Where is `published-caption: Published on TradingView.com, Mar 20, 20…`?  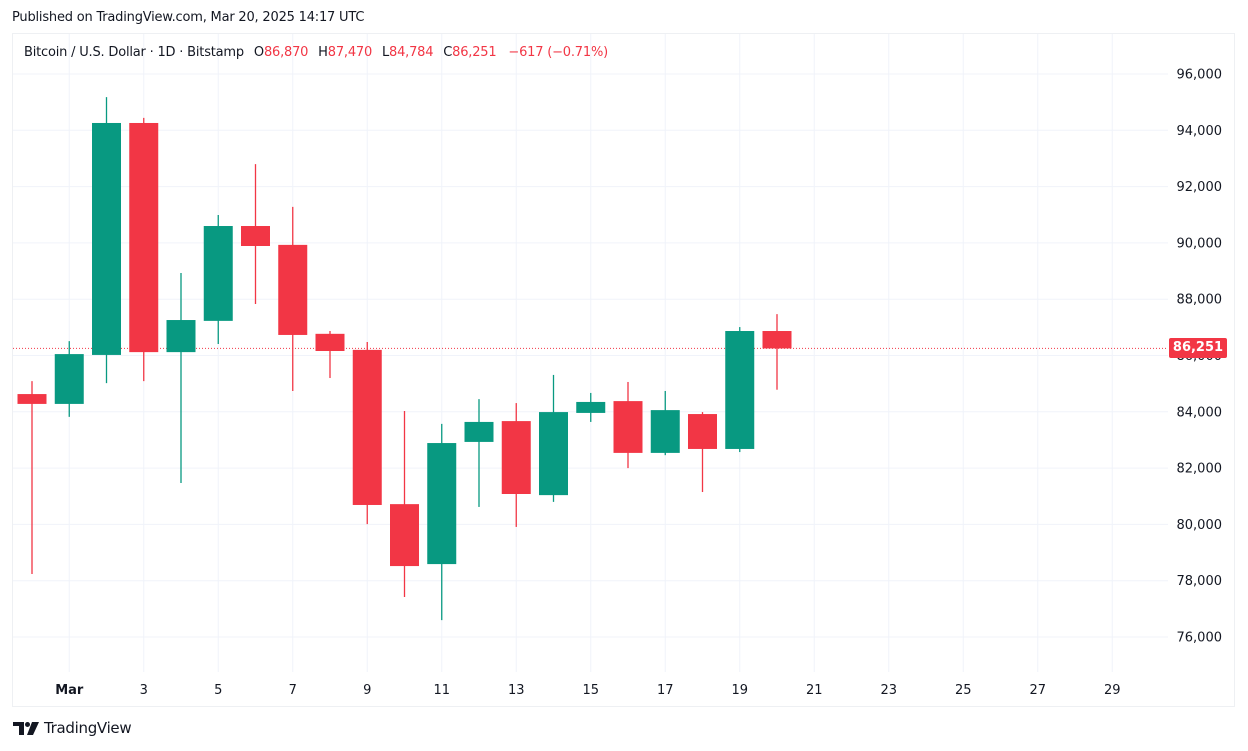
published-caption: Published on TradingView.com, Mar 20, 20… is located at coordinates (188, 17).